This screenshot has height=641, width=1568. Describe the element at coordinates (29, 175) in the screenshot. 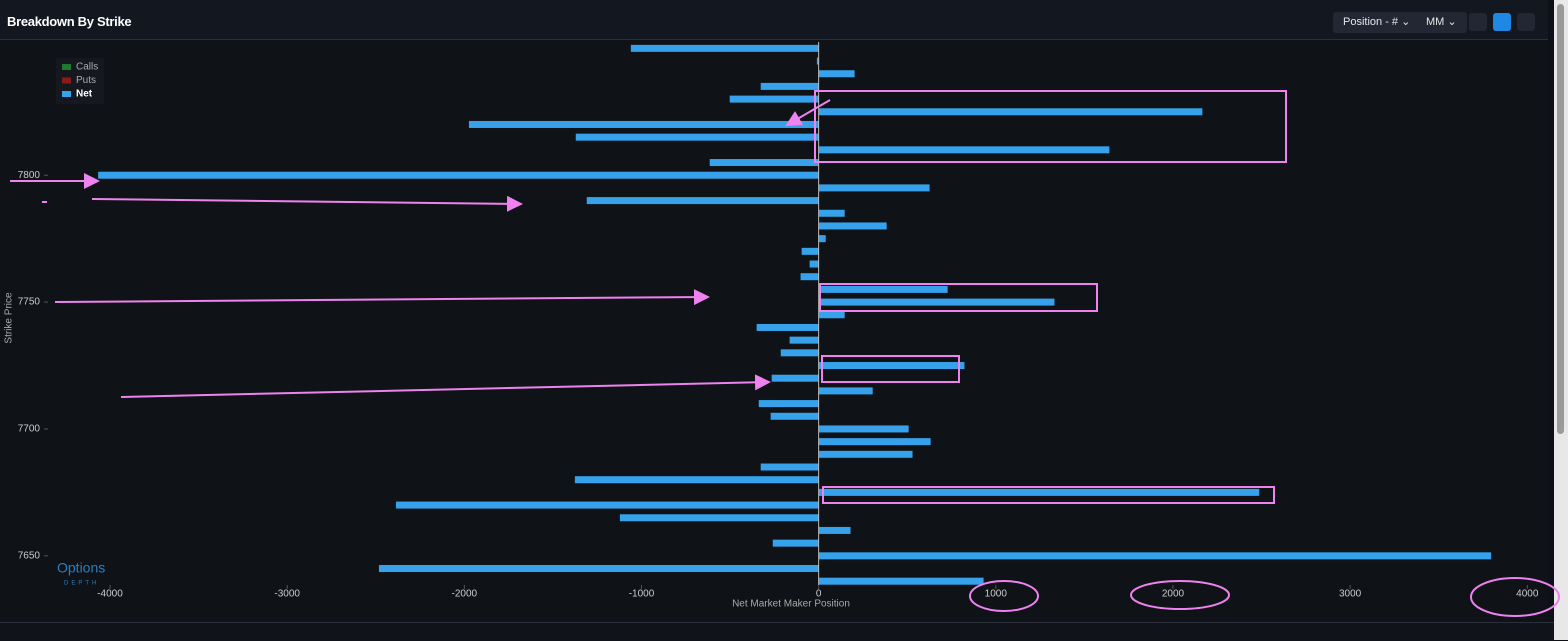

I see `y-tick-label: 7800` at that location.